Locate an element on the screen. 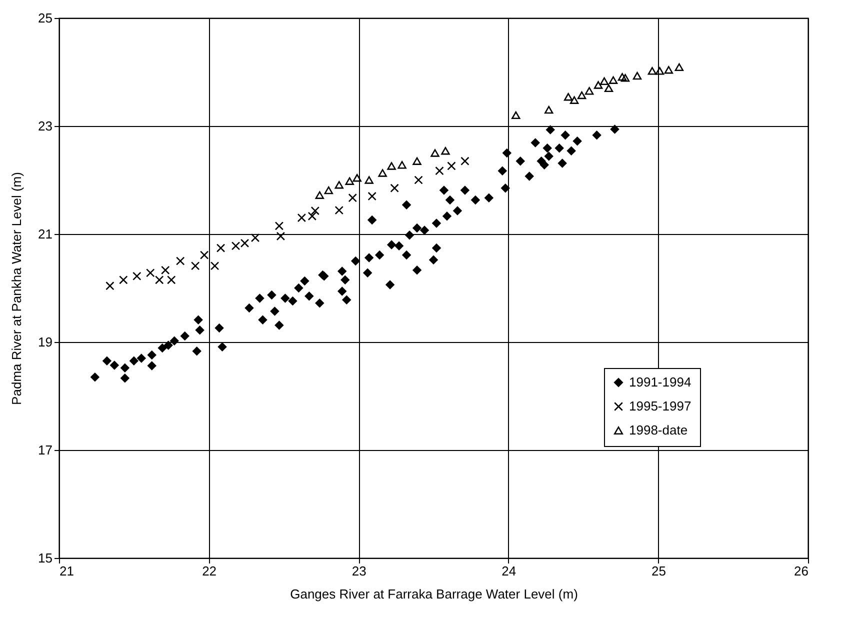 This screenshot has width=853, height=642. legend-label: 1998-date is located at coordinates (658, 430).